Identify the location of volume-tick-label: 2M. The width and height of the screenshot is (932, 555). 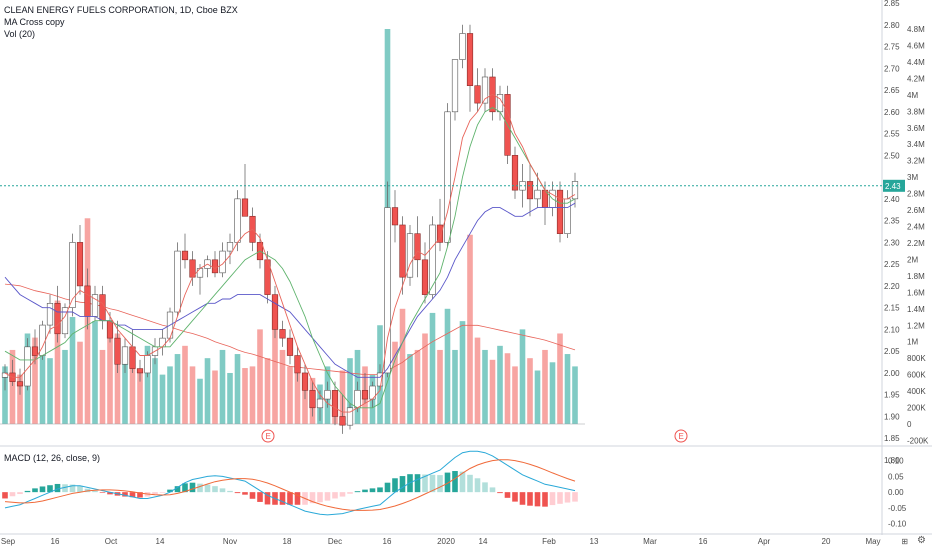
(912, 259).